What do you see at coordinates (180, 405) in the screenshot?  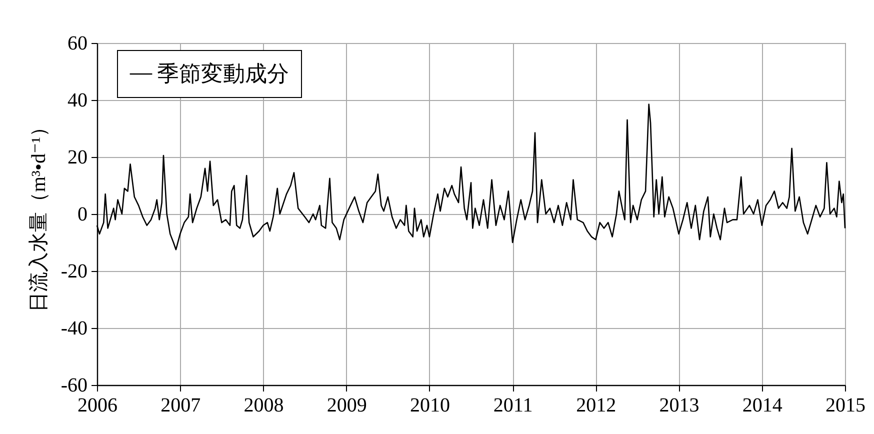 I see `x-tick-label: 2007` at bounding box center [180, 405].